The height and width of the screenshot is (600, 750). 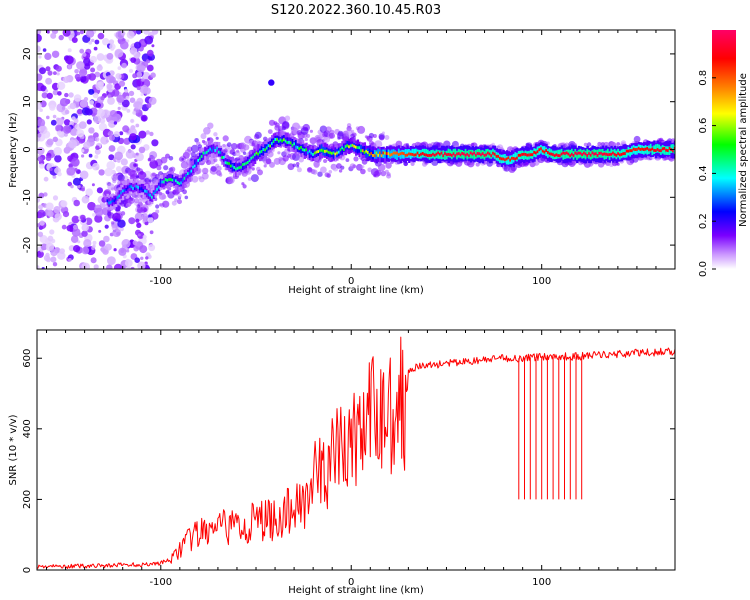 I want to click on figure-title: S120.2022.360.10.45.R03, so click(x=356, y=10).